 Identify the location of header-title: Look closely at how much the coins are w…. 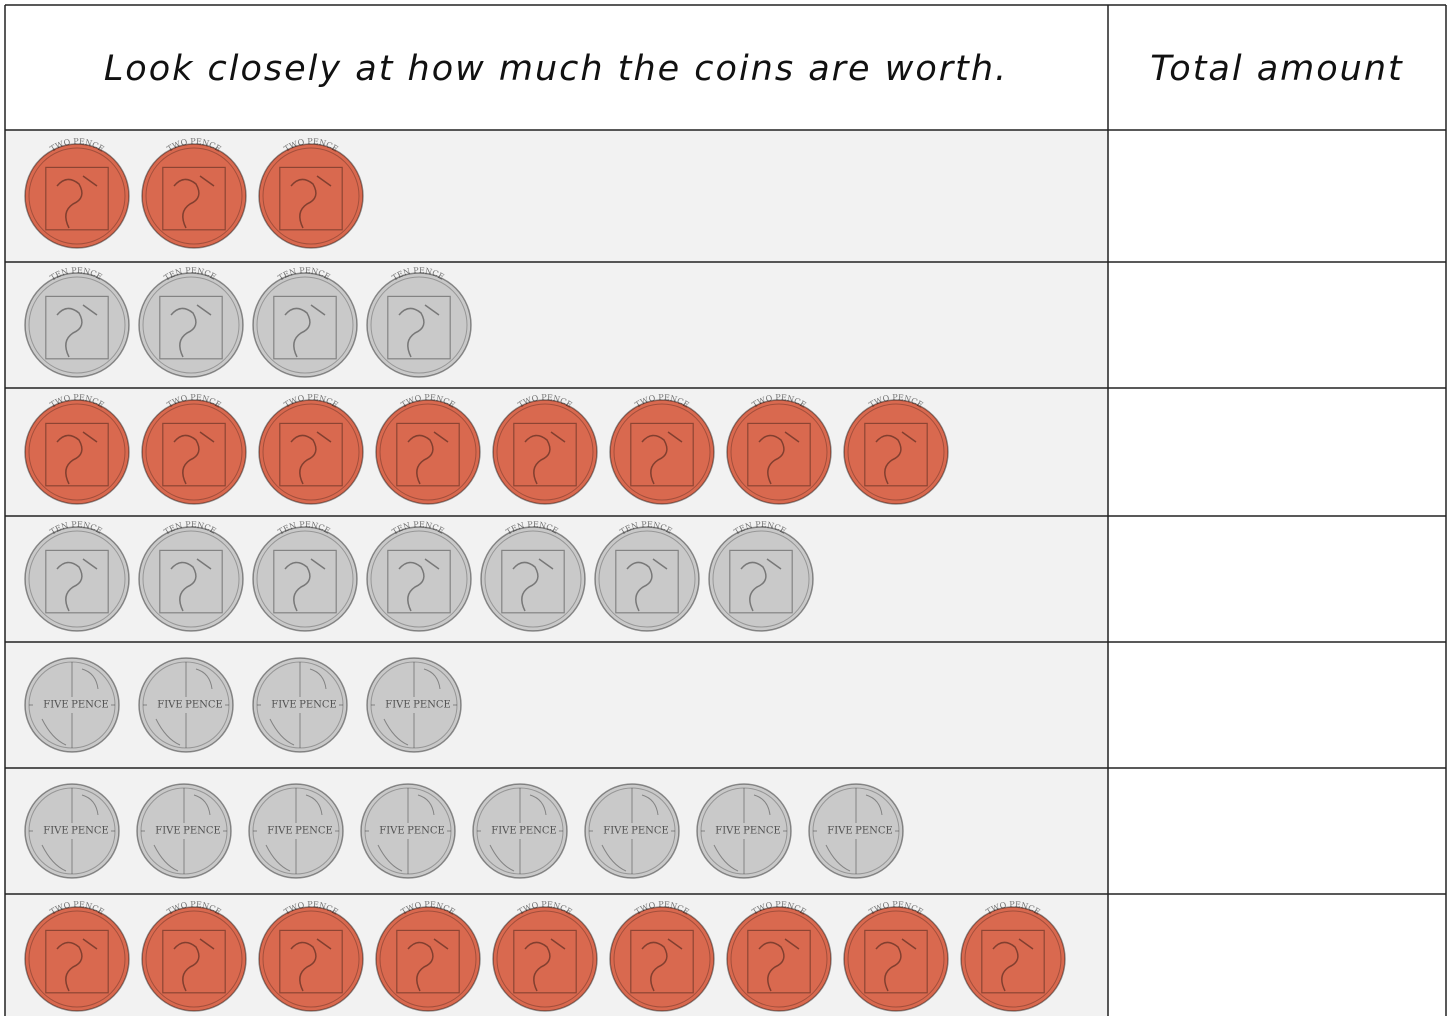
(556, 69).